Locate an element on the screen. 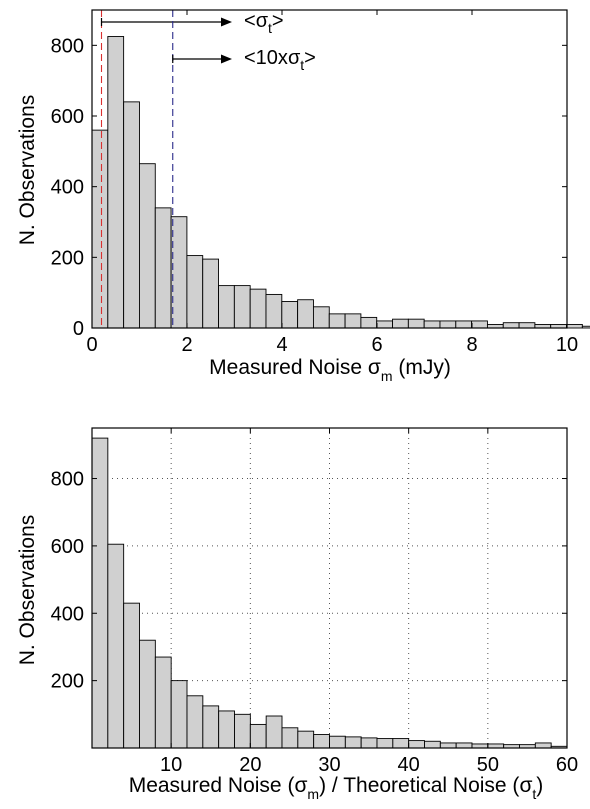 Image resolution: width=590 pixels, height=809 pixels. marker-label-10x-sigma-t: <10xσt> is located at coordinates (280, 60).